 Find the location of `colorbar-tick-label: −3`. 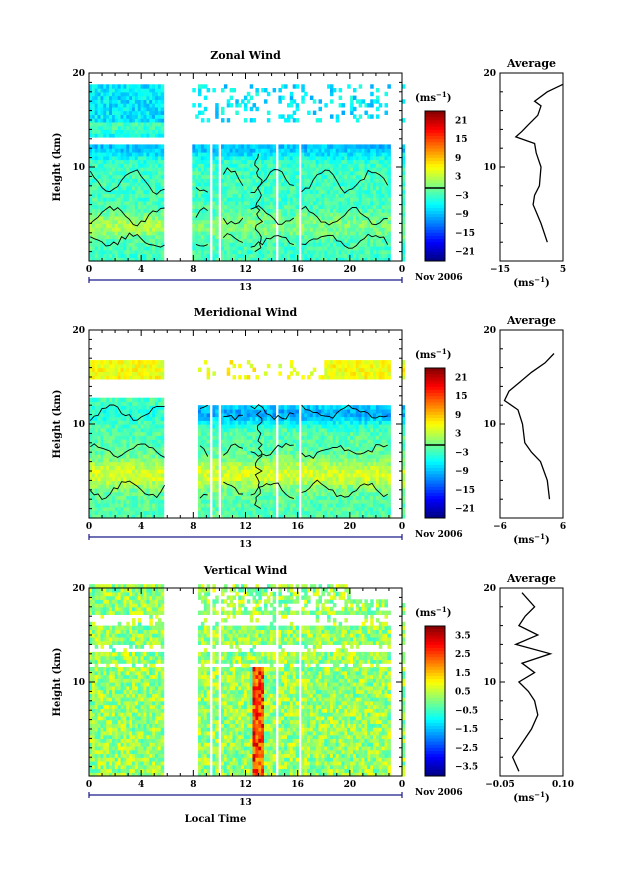

colorbar-tick-label: −3 is located at coordinates (462, 196).